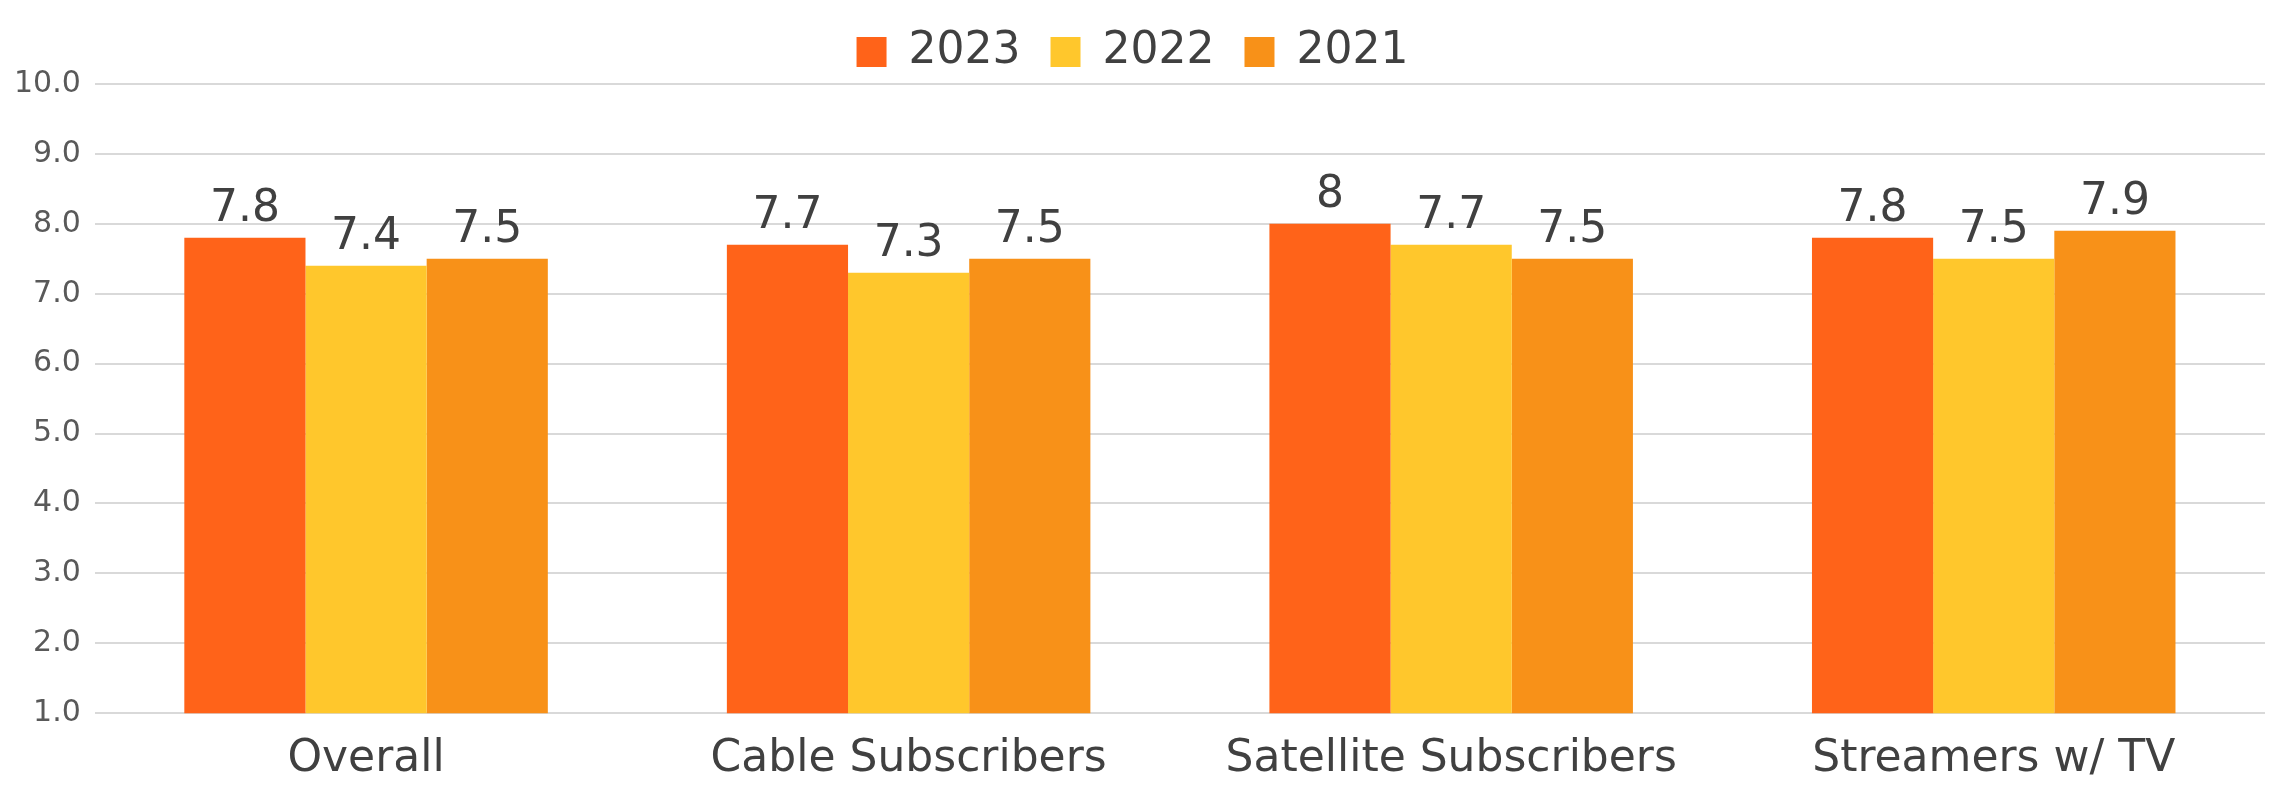  What do you see at coordinates (57, 641) in the screenshot?
I see `y-tick-label: 2.0` at bounding box center [57, 641].